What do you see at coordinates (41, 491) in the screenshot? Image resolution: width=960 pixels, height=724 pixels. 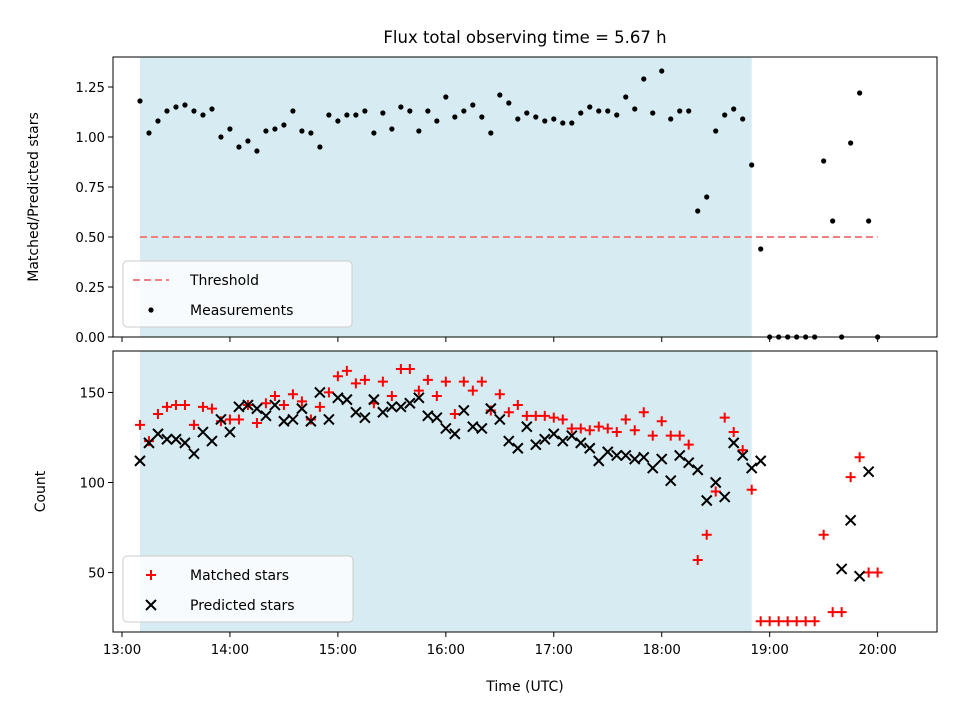 I see `y-axis-label: Count` at bounding box center [41, 491].